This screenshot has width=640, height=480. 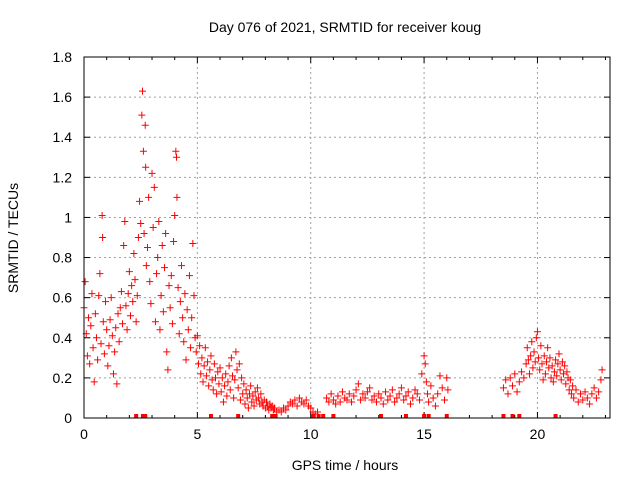 I want to click on y-tick-label: 1.2, so click(x=63, y=177).